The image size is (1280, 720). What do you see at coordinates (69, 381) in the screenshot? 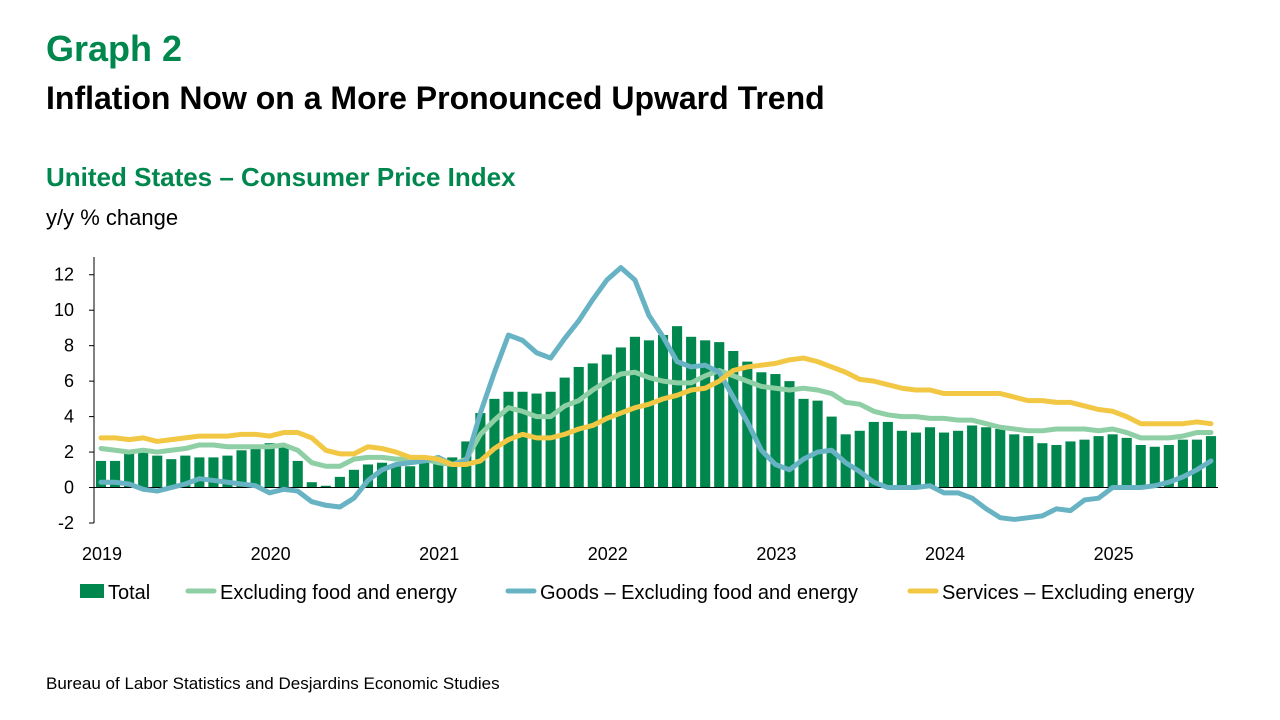
I see `y-tick-label: 6` at bounding box center [69, 381].